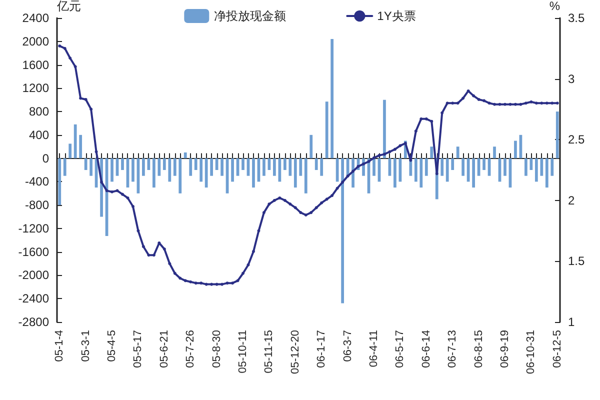 The height and width of the screenshot is (400, 600). What do you see at coordinates (60, 346) in the screenshot?
I see `x-tick-label: 05-1-4` at bounding box center [60, 346].